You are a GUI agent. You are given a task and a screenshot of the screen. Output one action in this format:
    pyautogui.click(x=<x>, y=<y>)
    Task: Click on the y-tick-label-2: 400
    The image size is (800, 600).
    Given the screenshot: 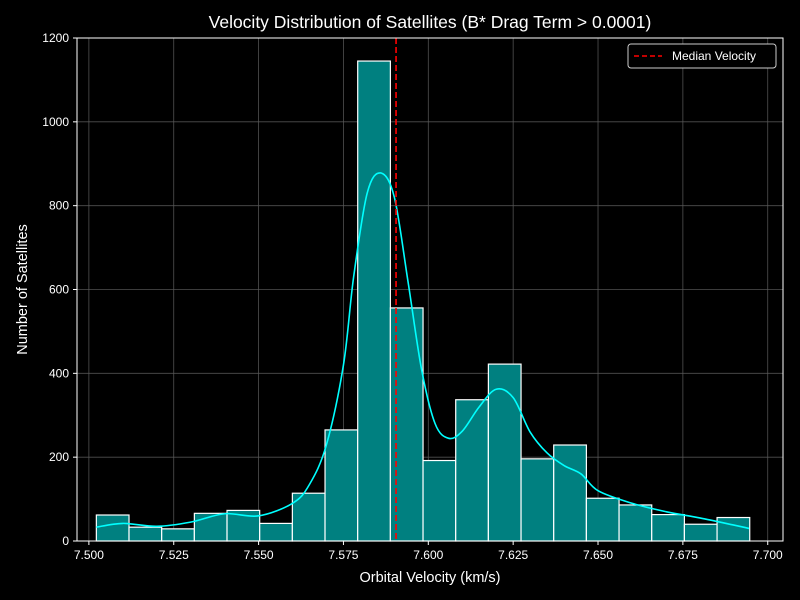 What is the action you would take?
    pyautogui.click(x=59, y=373)
    